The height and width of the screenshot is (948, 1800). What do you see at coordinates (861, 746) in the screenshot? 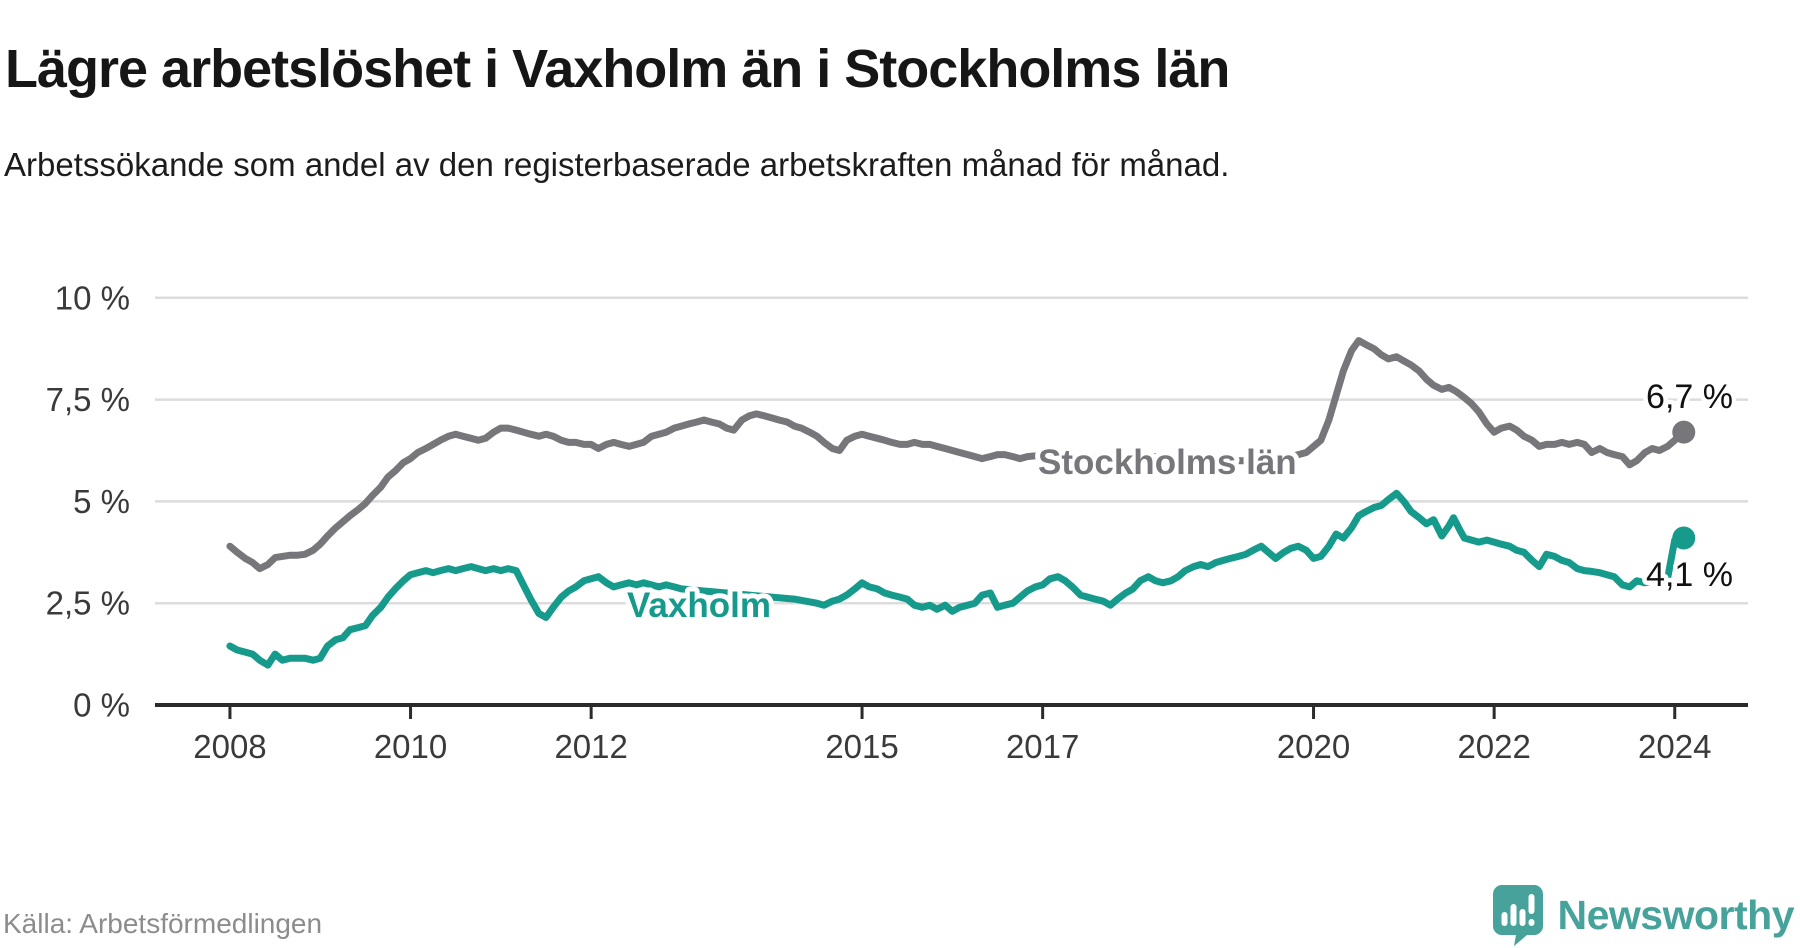
I see `x-tick-label: 2015` at bounding box center [861, 746].